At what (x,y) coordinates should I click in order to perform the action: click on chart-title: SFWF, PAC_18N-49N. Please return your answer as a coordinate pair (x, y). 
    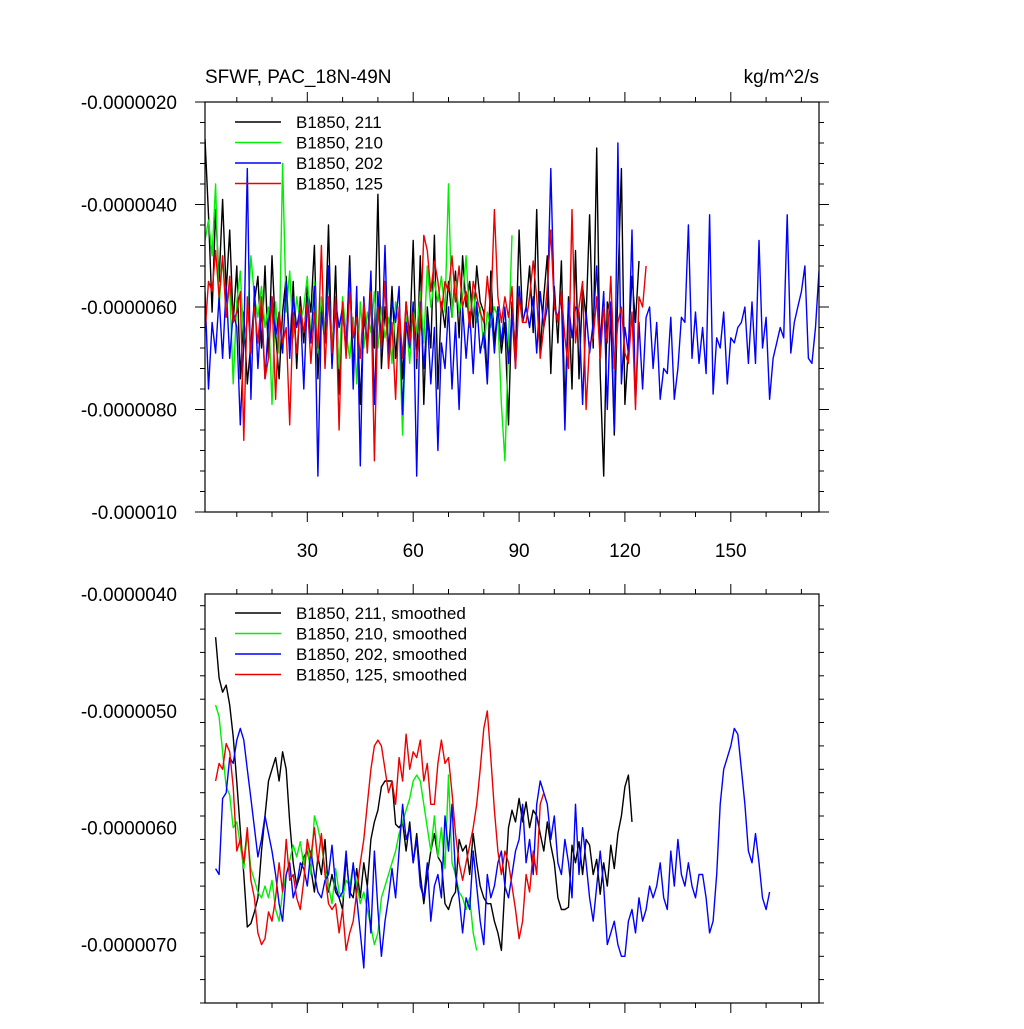
    Looking at the image, I should click on (298, 77).